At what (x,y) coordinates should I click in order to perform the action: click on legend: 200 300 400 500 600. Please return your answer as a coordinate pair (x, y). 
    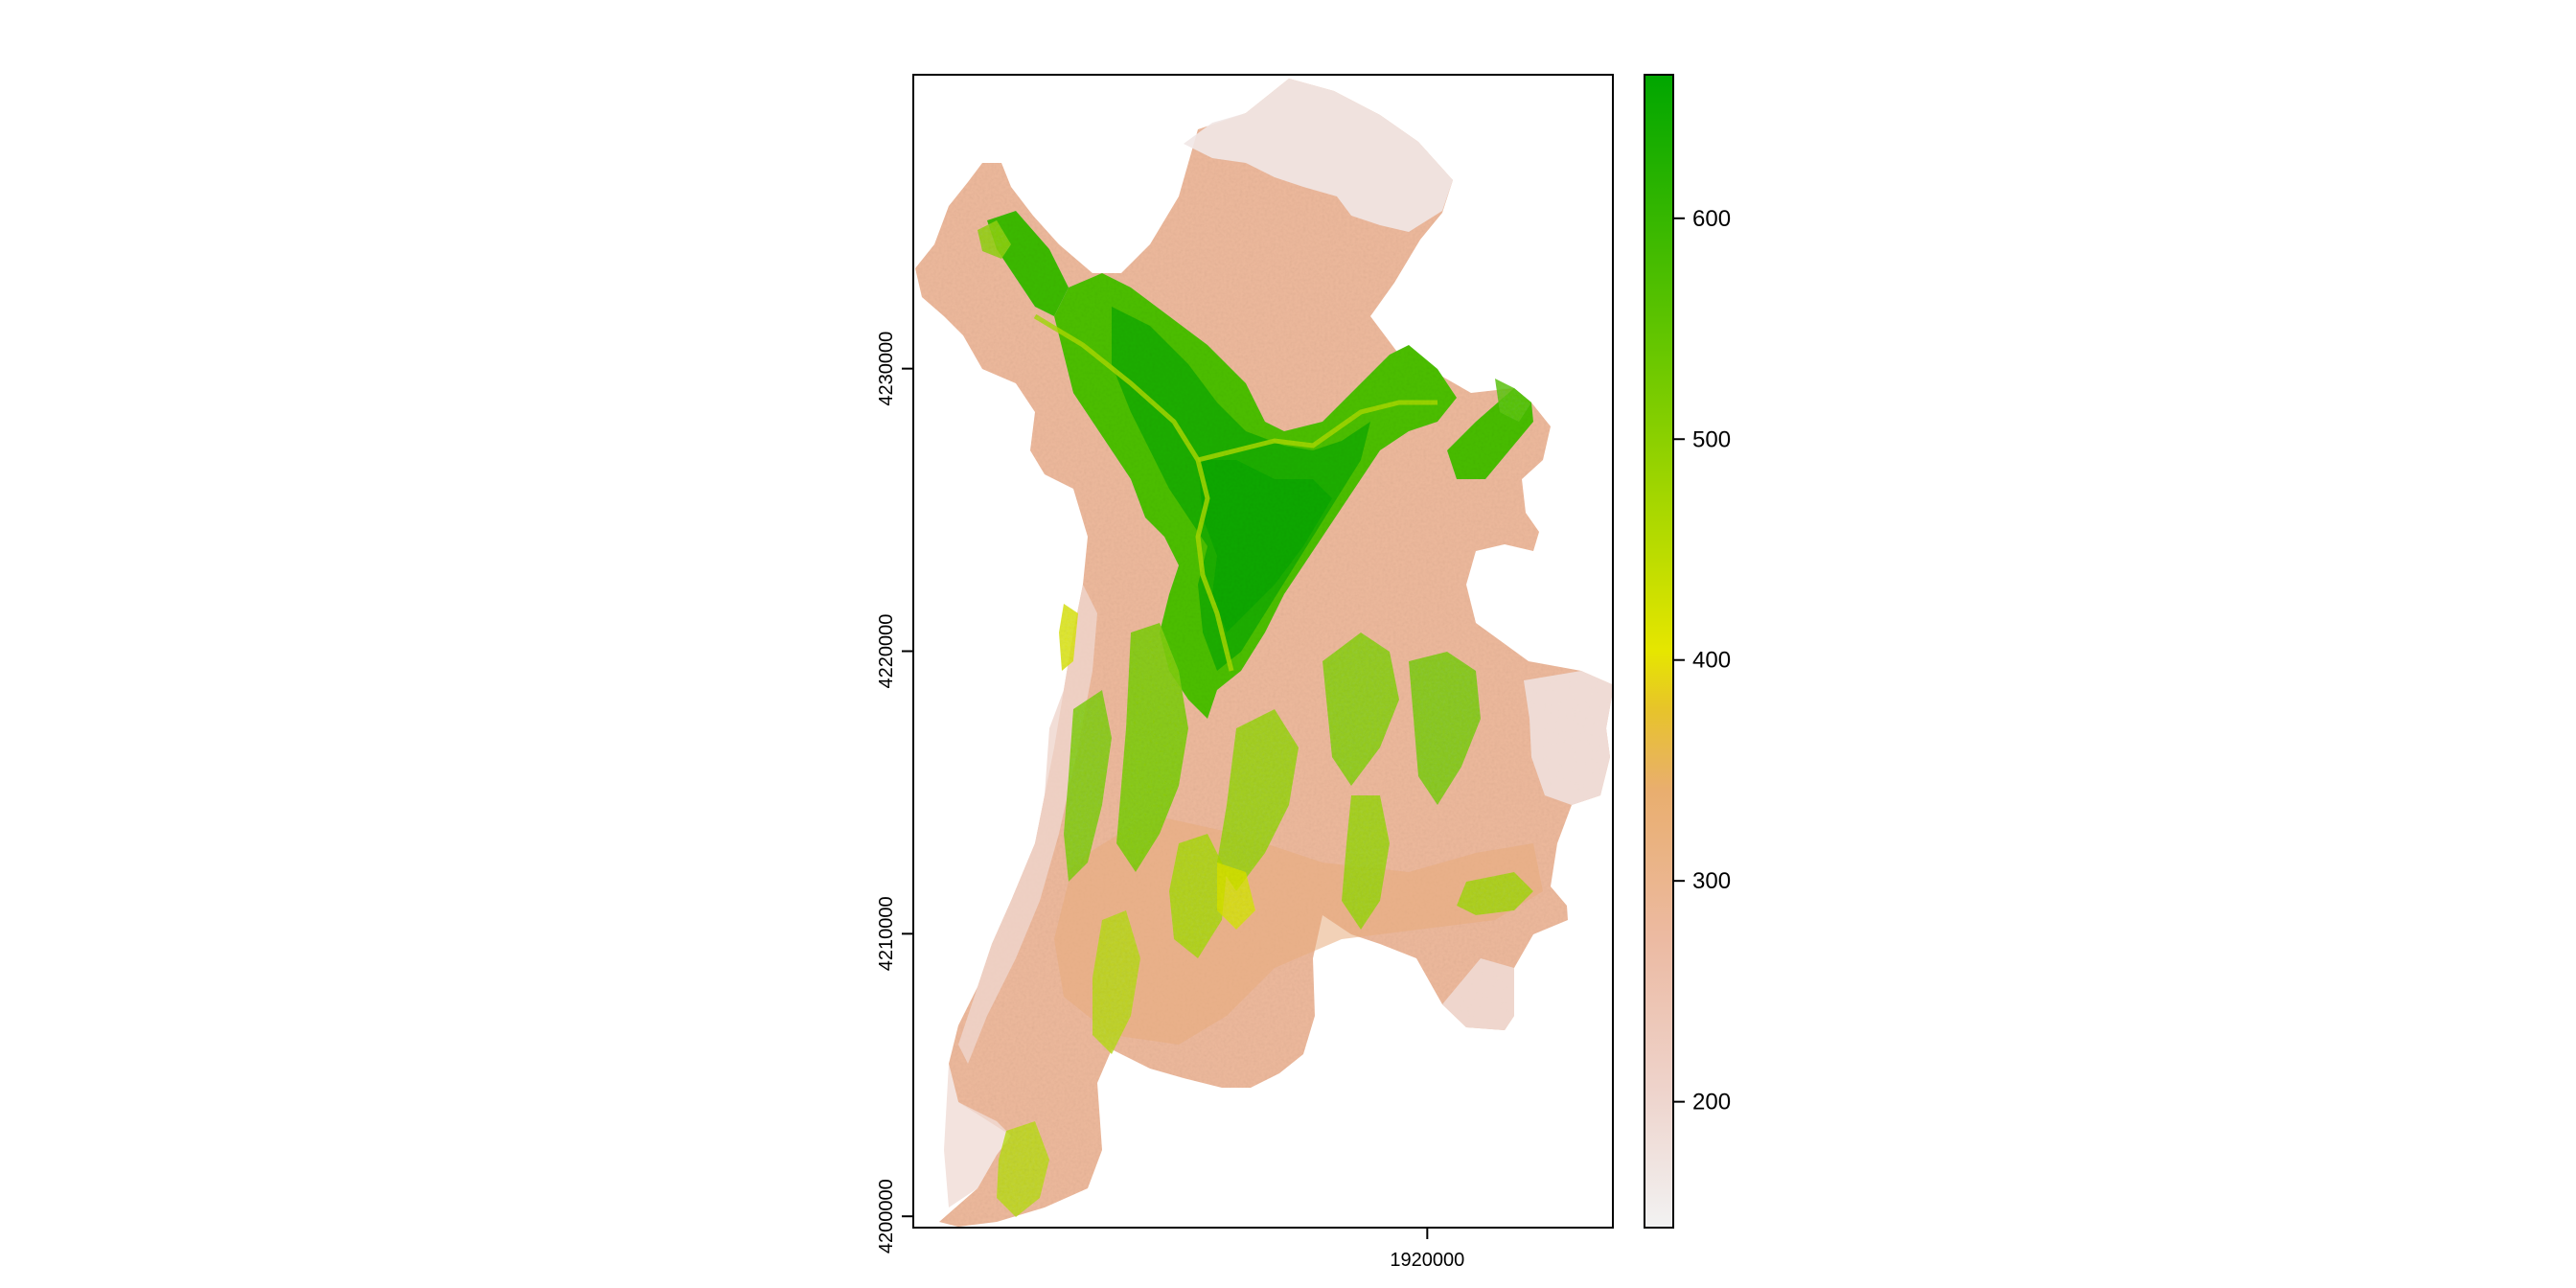
    Looking at the image, I should click on (1687, 651).